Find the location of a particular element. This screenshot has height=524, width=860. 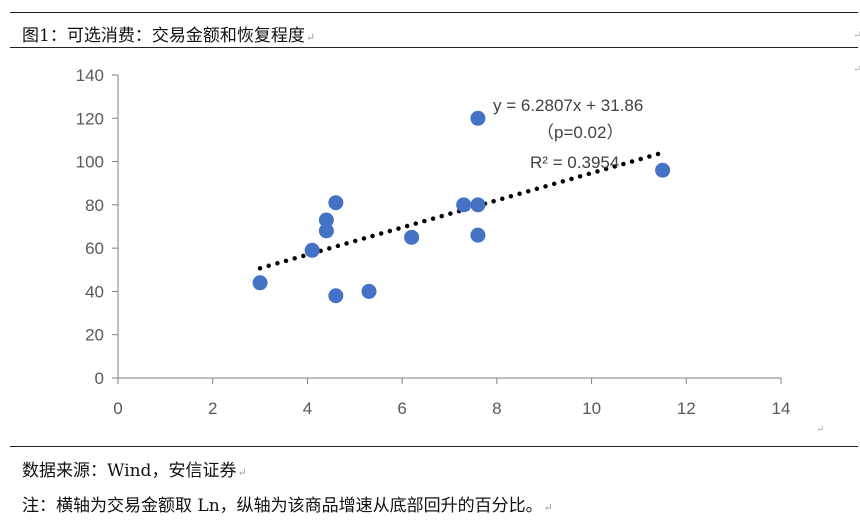

y-tick-label: 80 is located at coordinates (94, 205).